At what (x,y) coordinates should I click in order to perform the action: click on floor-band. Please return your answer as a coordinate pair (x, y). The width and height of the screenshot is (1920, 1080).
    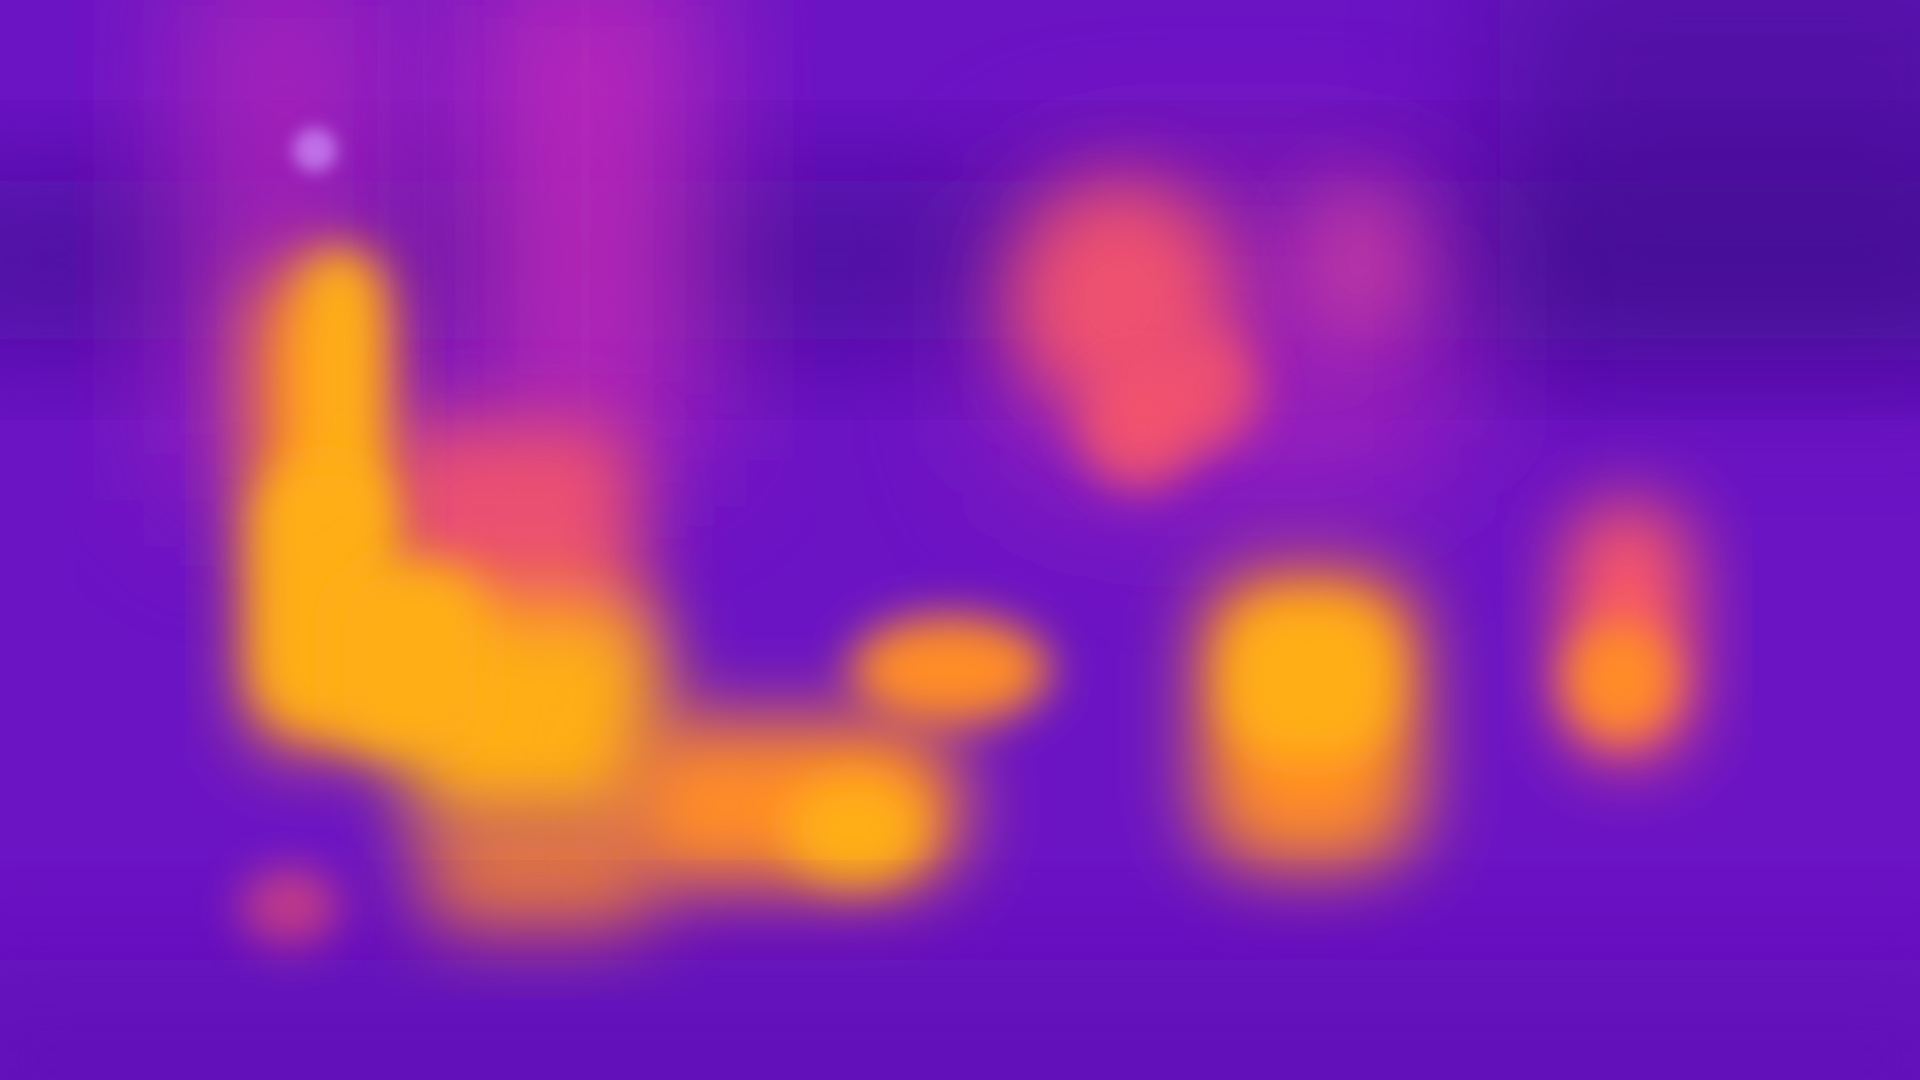
    Looking at the image, I should click on (960, 1020).